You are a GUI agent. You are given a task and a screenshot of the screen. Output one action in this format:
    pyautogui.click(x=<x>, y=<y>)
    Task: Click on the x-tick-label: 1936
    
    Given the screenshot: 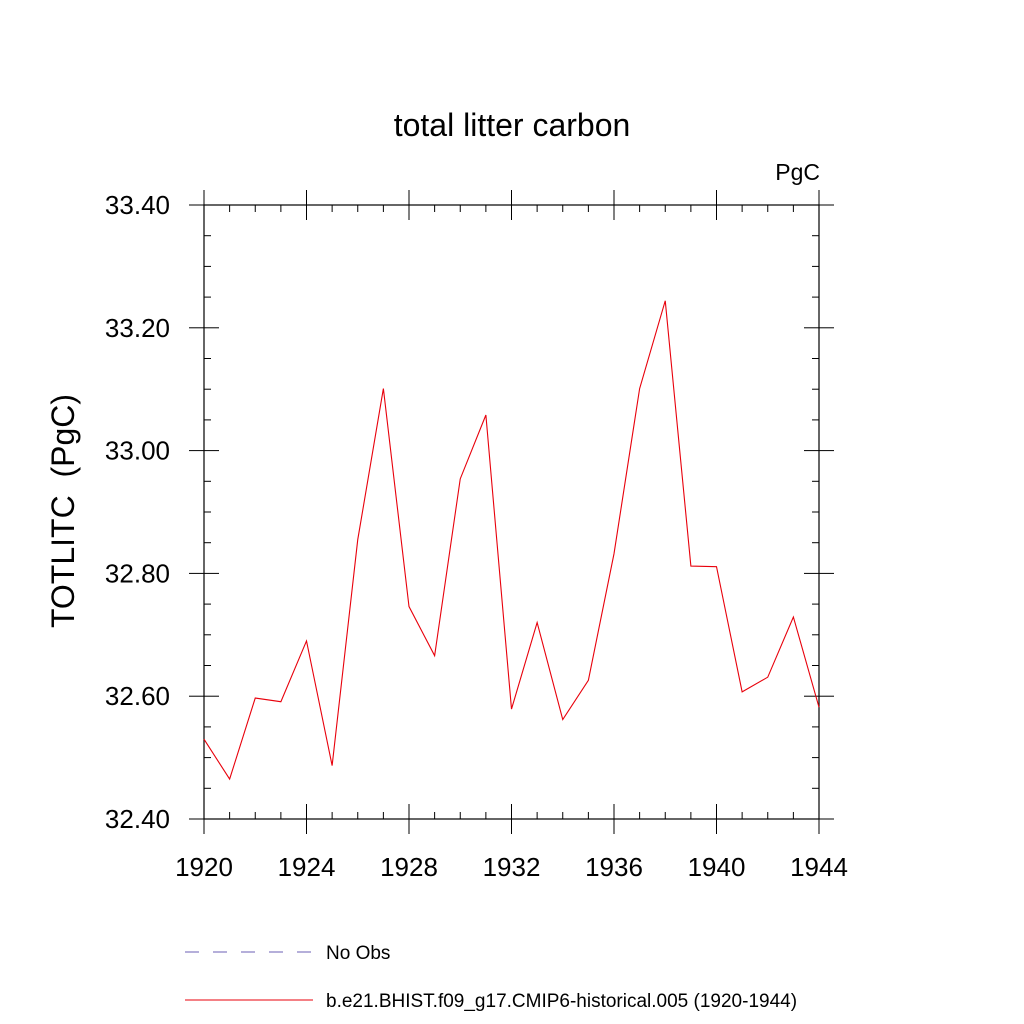 What is the action you would take?
    pyautogui.click(x=614, y=867)
    